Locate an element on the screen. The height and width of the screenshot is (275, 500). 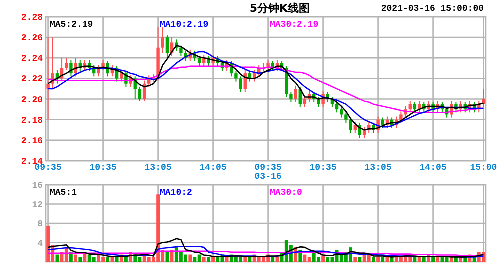
y-tick-label: 2.22 is located at coordinates (32, 79).